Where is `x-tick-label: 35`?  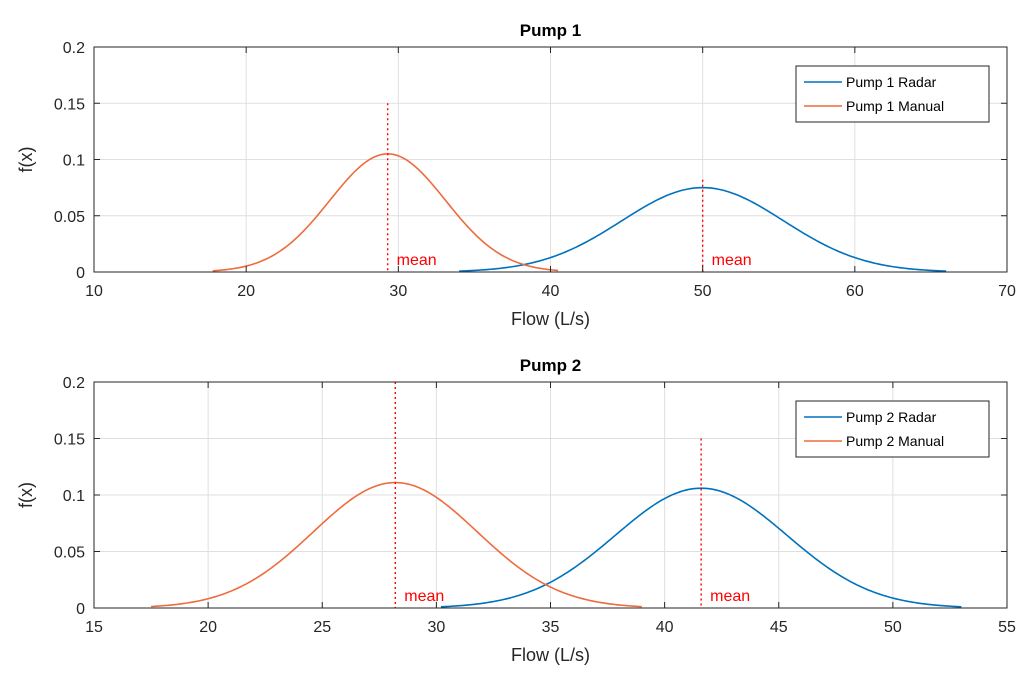
x-tick-label: 35 is located at coordinates (551, 627).